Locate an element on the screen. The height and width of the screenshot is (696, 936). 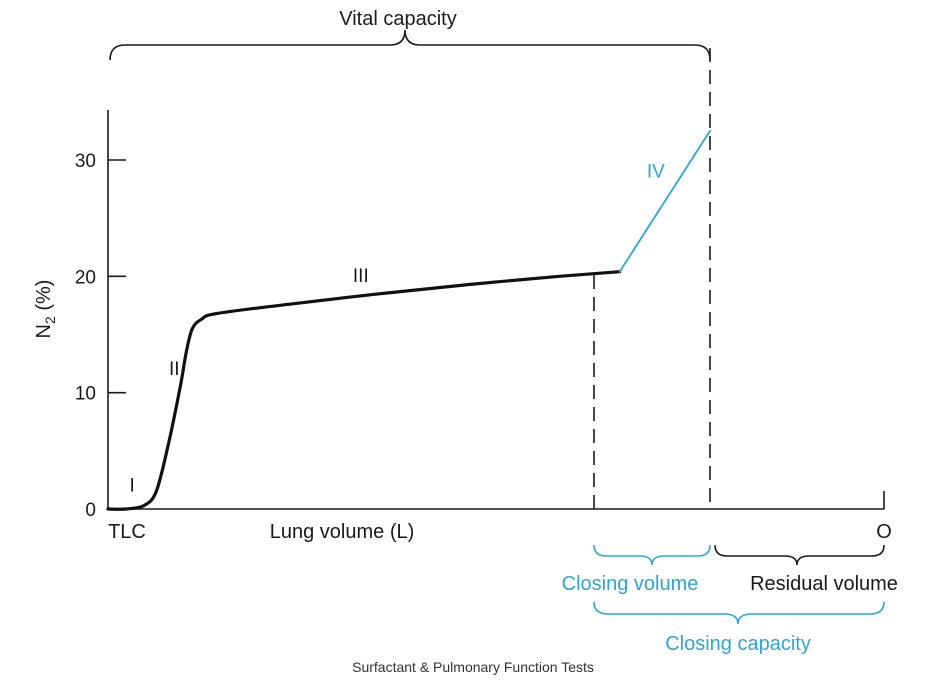
closing-volume-label: Closing volume is located at coordinates (630, 584).